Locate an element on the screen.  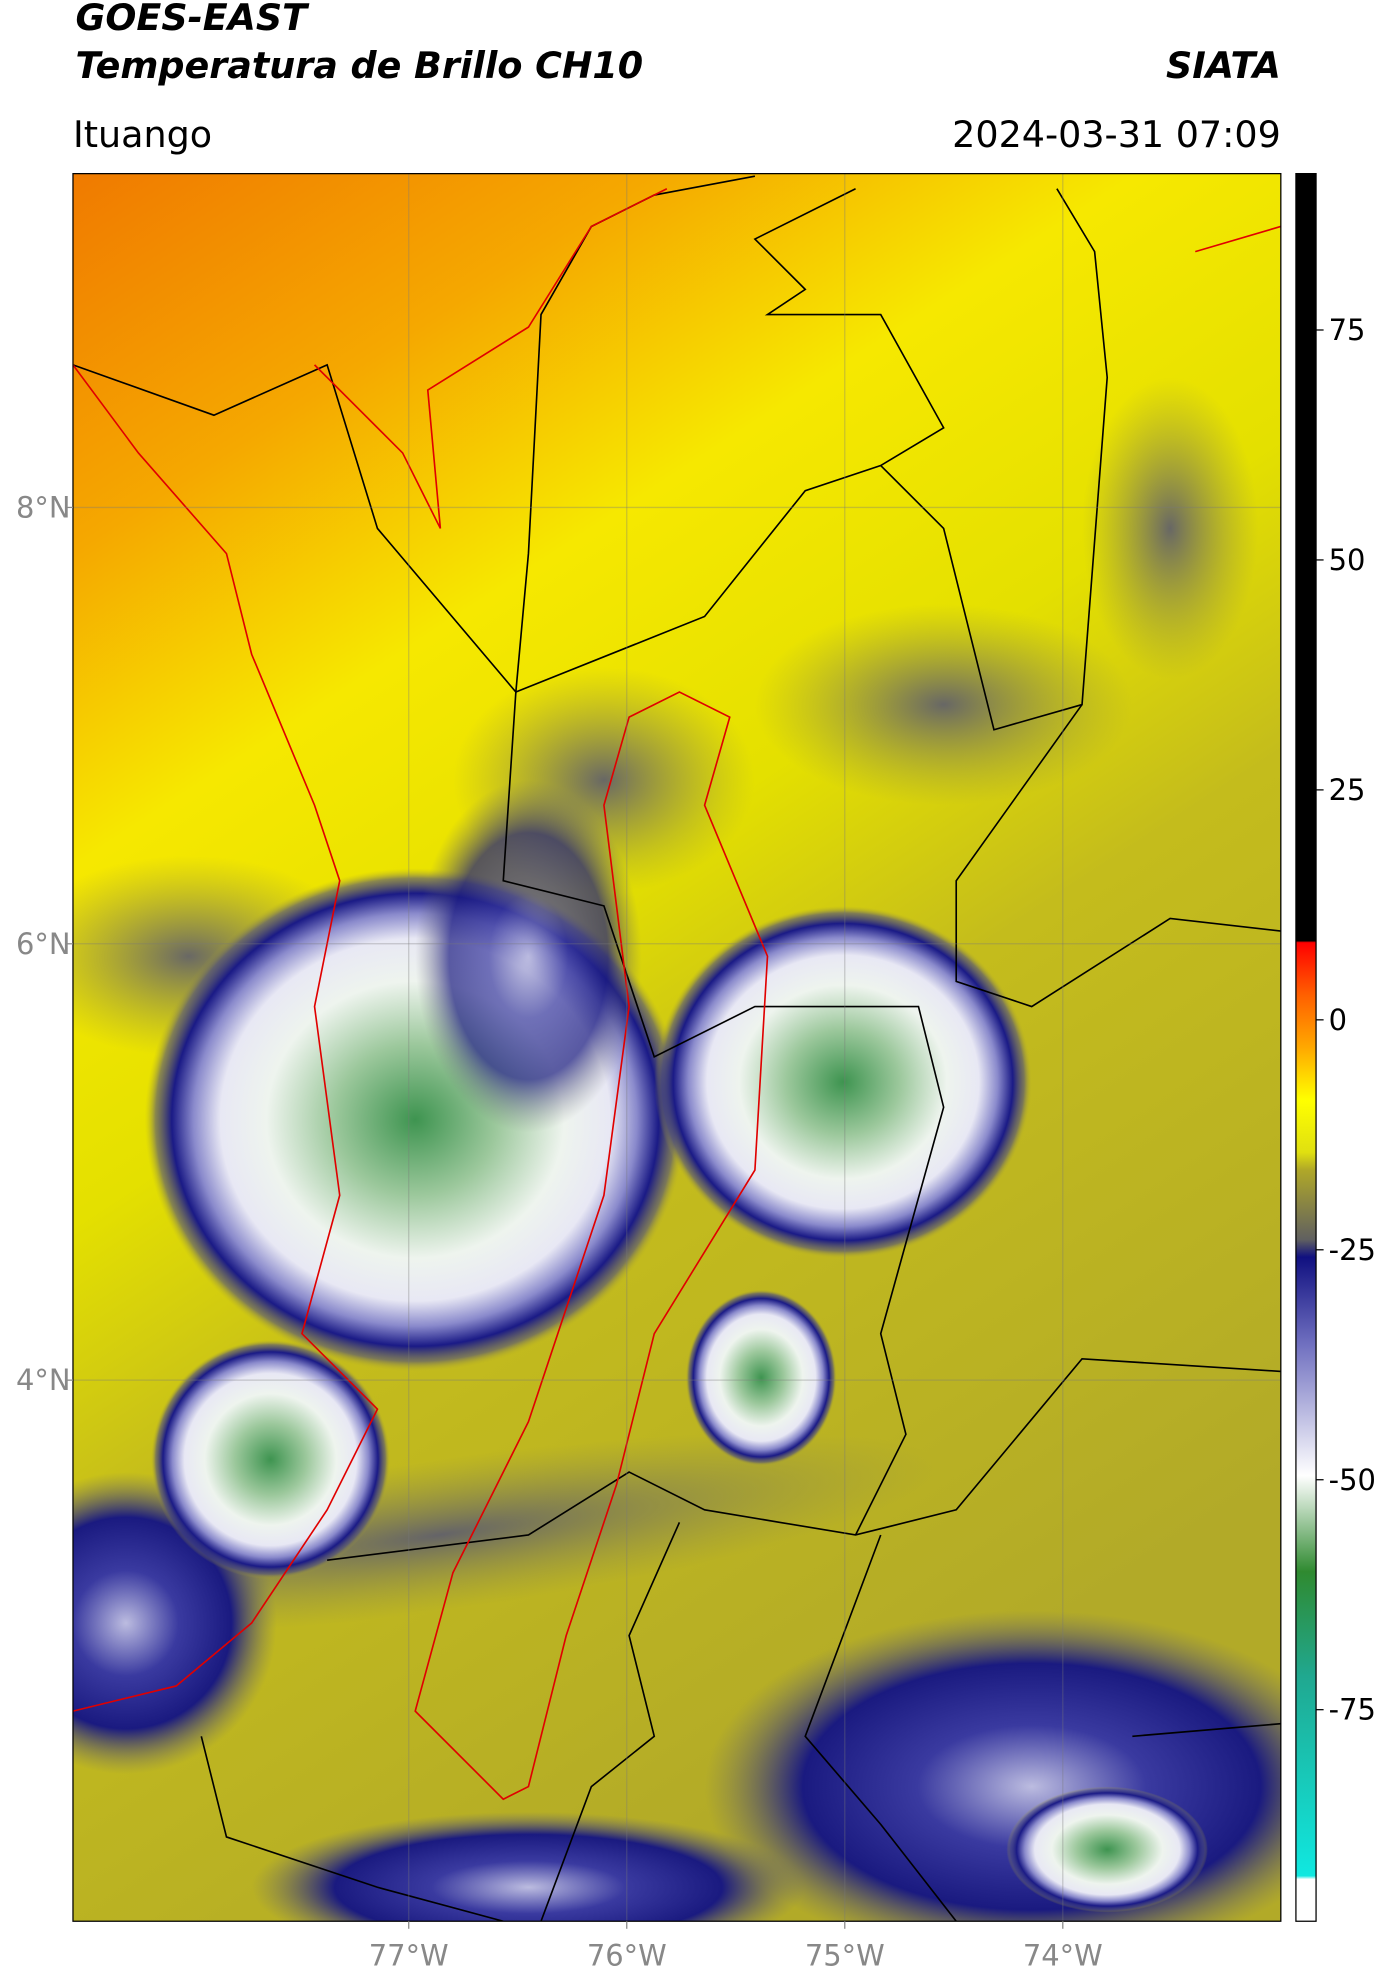
x-tick-label: 77°W is located at coordinates (409, 1955).